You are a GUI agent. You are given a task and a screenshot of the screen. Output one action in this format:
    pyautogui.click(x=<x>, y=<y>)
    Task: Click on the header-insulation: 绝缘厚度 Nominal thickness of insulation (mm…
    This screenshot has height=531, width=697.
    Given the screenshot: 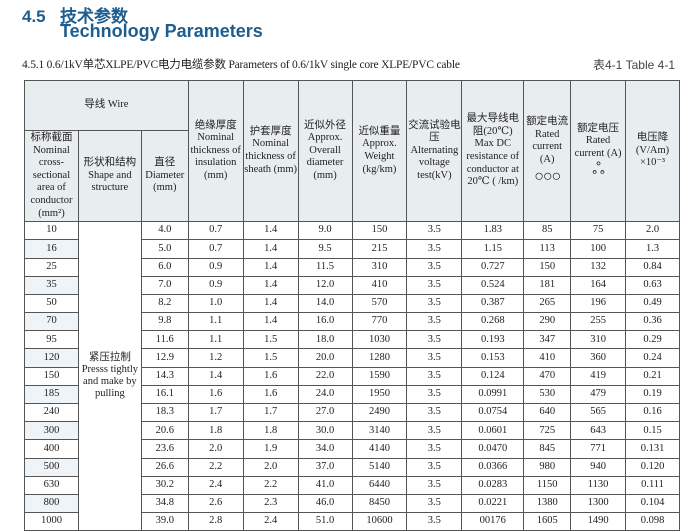 What is the action you would take?
    pyautogui.click(x=215, y=151)
    